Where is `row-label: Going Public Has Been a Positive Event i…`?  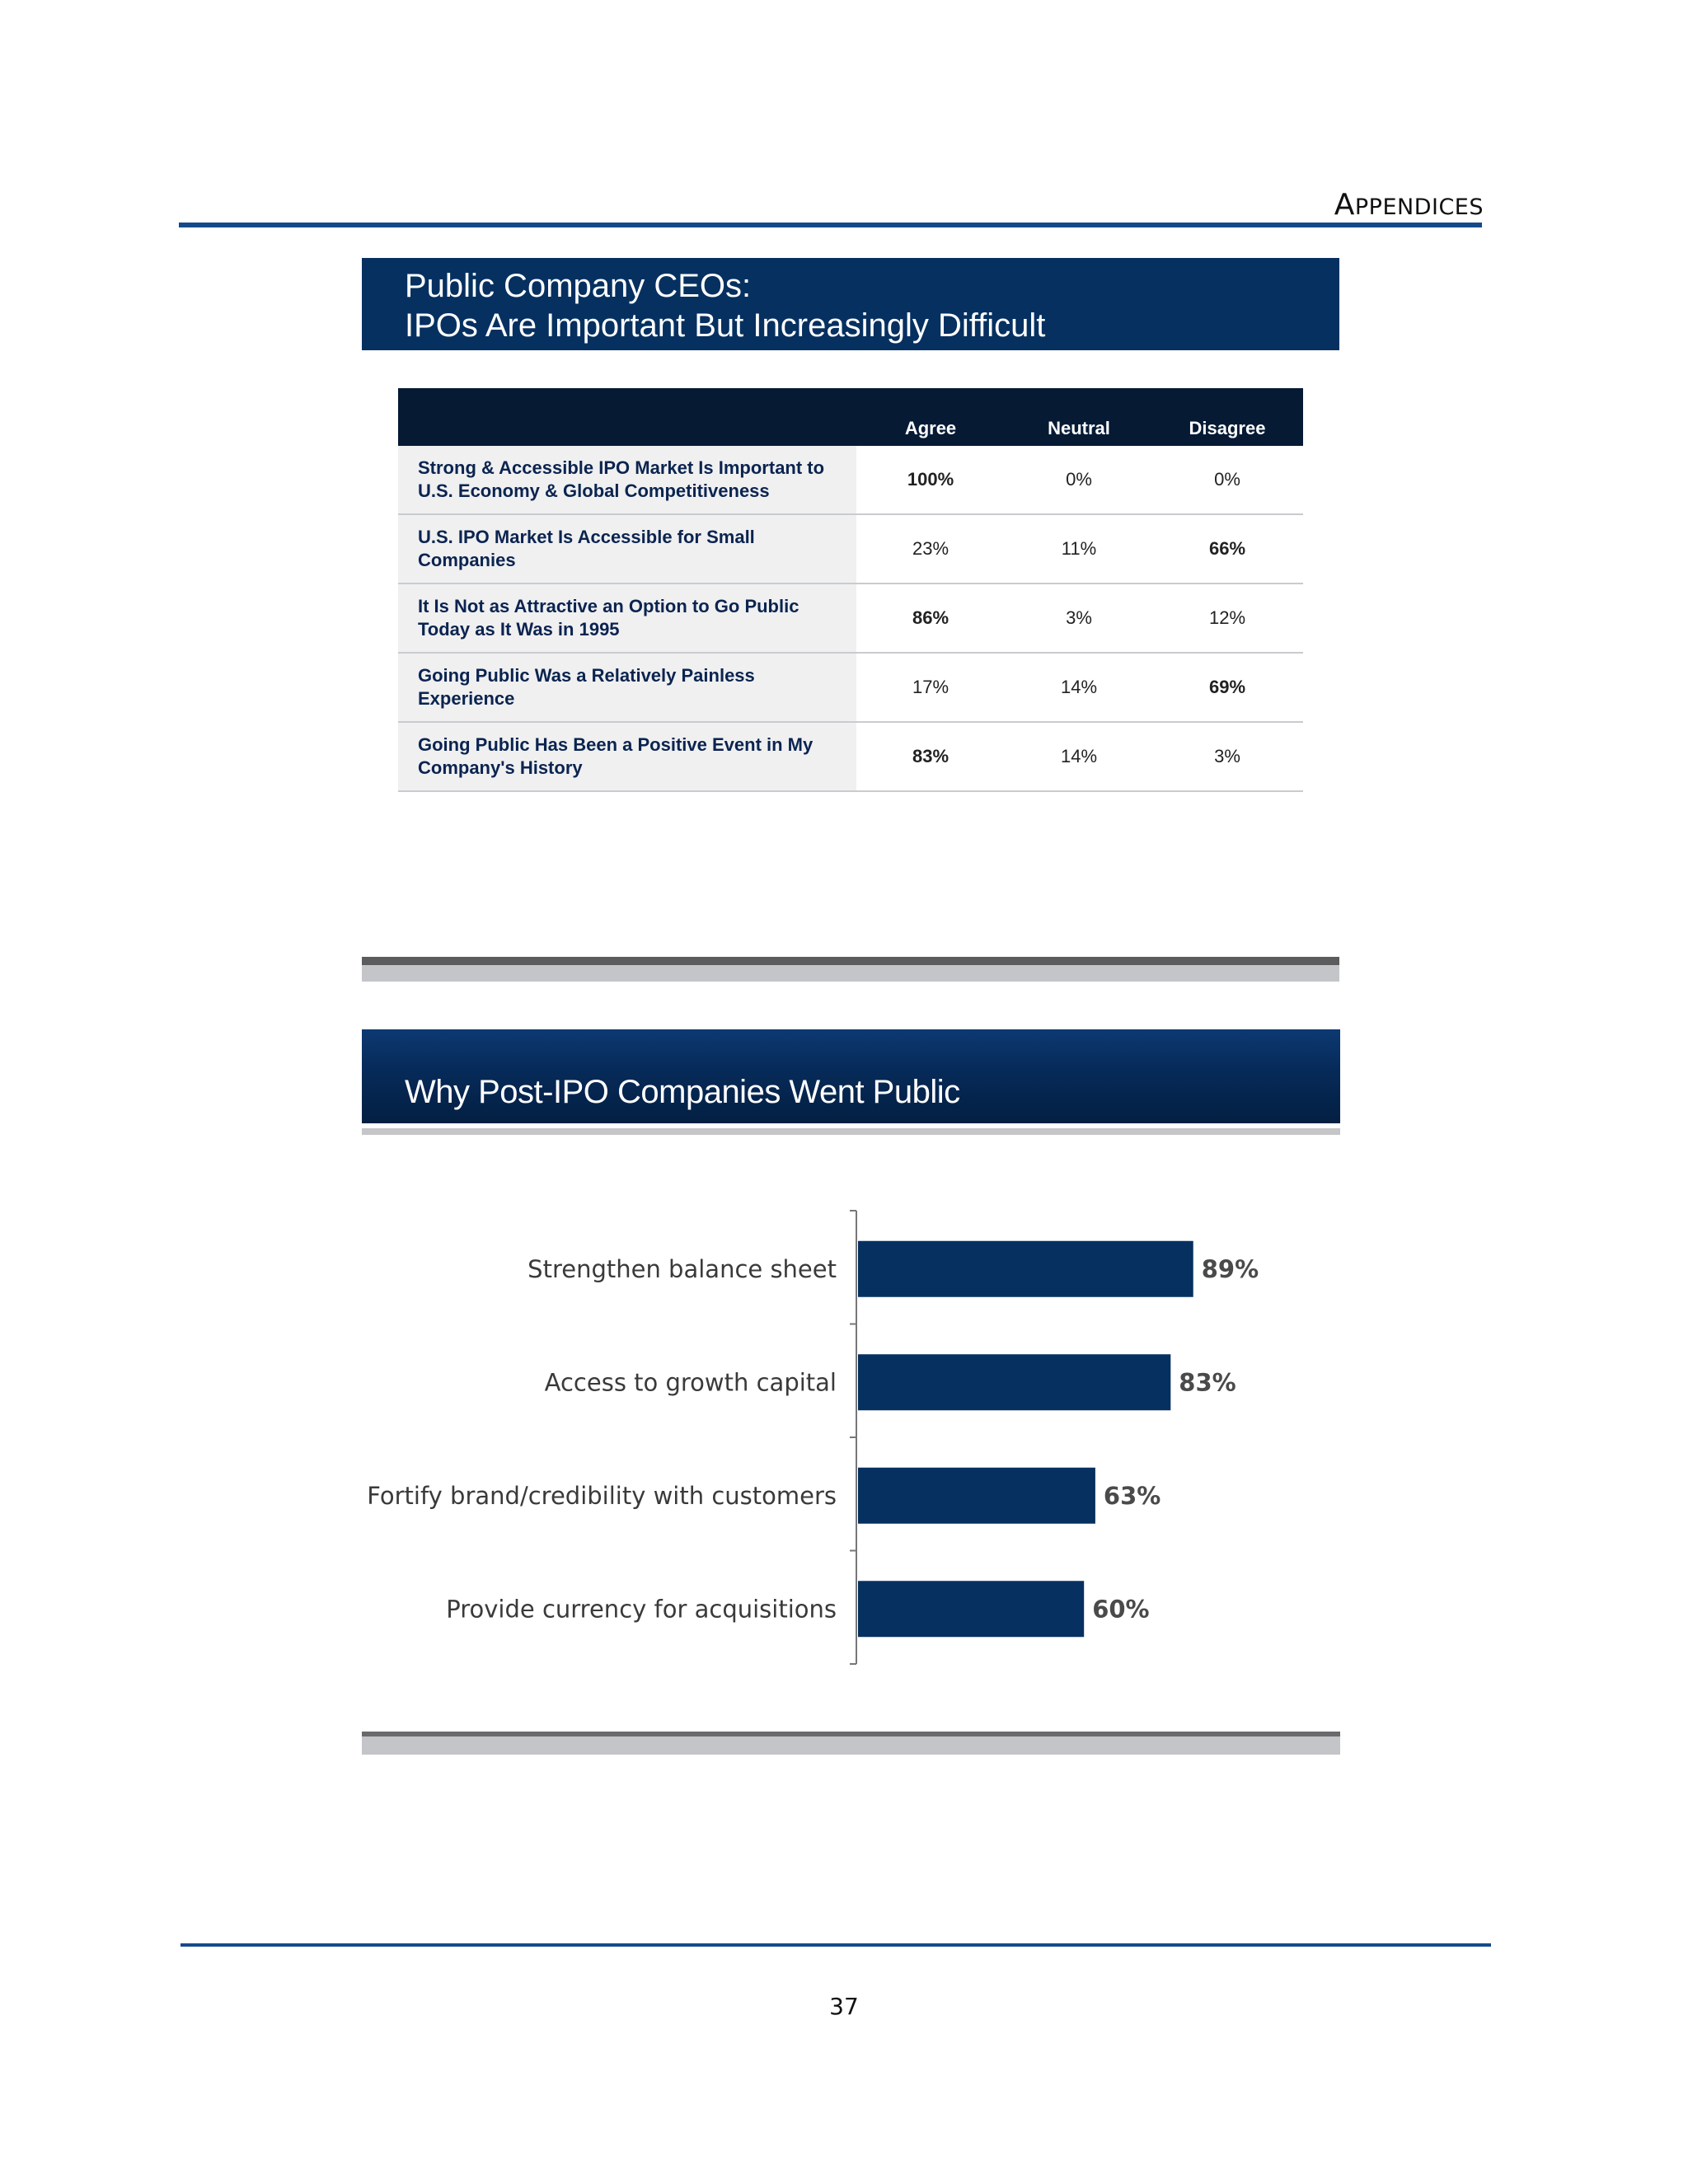
row-label: Going Public Has Been a Positive Event i… is located at coordinates (627, 756).